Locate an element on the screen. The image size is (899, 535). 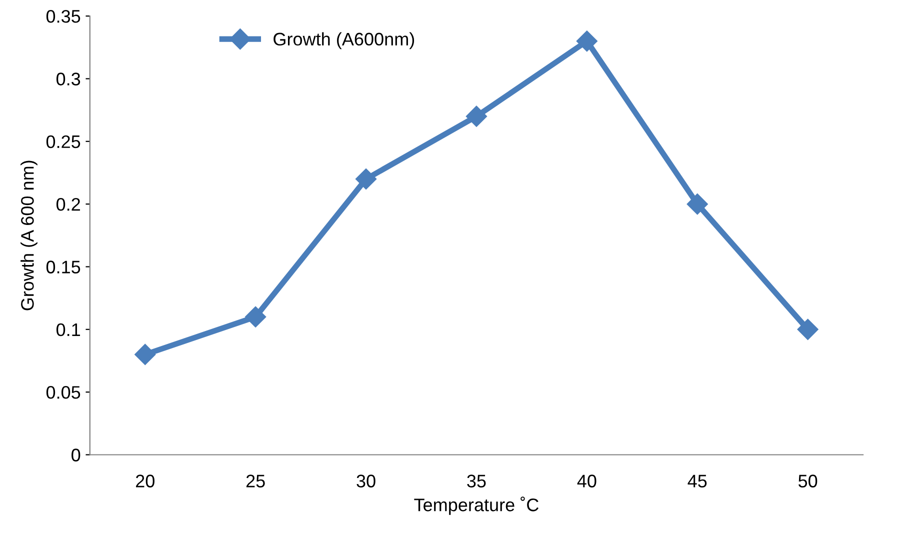
y-tick-label: 0.25 is located at coordinates (63, 141).